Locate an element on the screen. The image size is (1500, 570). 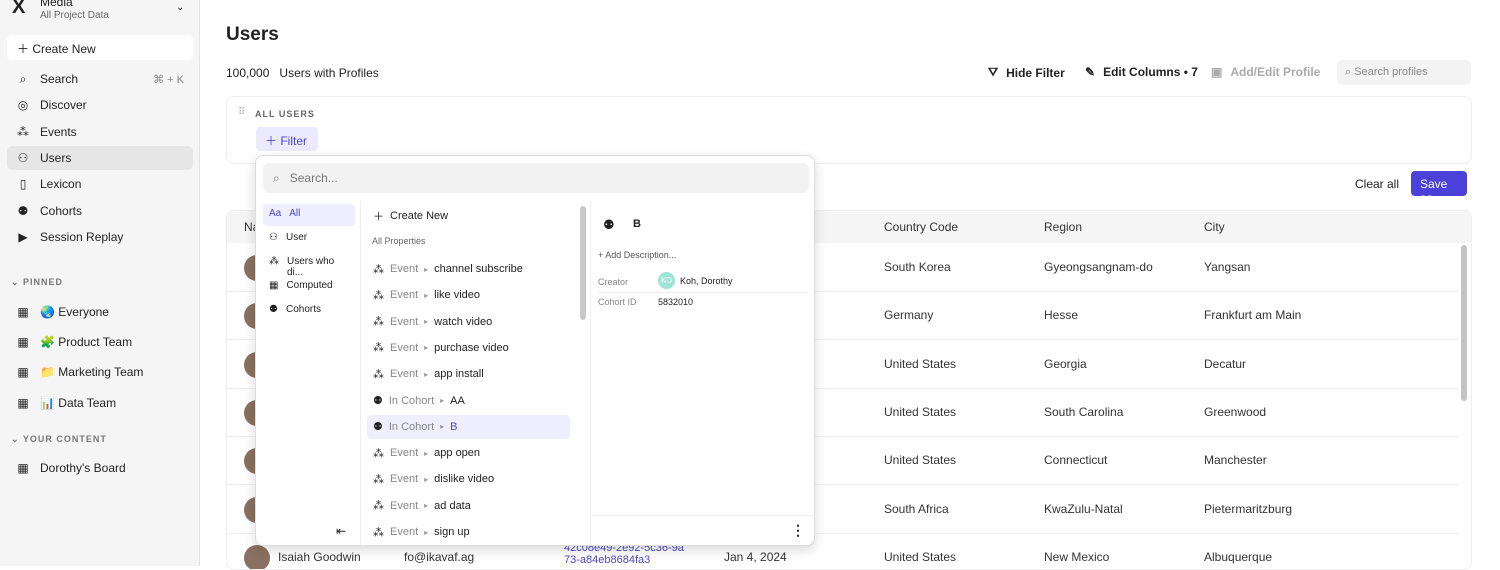
sidebar-item-discover: ◎ Discover is located at coordinates (100, 105).